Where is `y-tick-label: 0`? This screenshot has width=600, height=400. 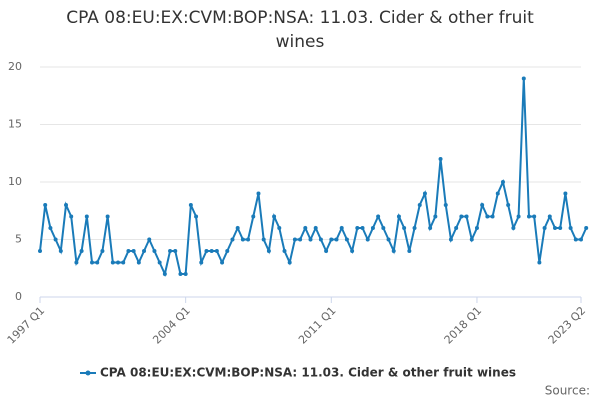
y-tick-label: 0 is located at coordinates (18, 296).